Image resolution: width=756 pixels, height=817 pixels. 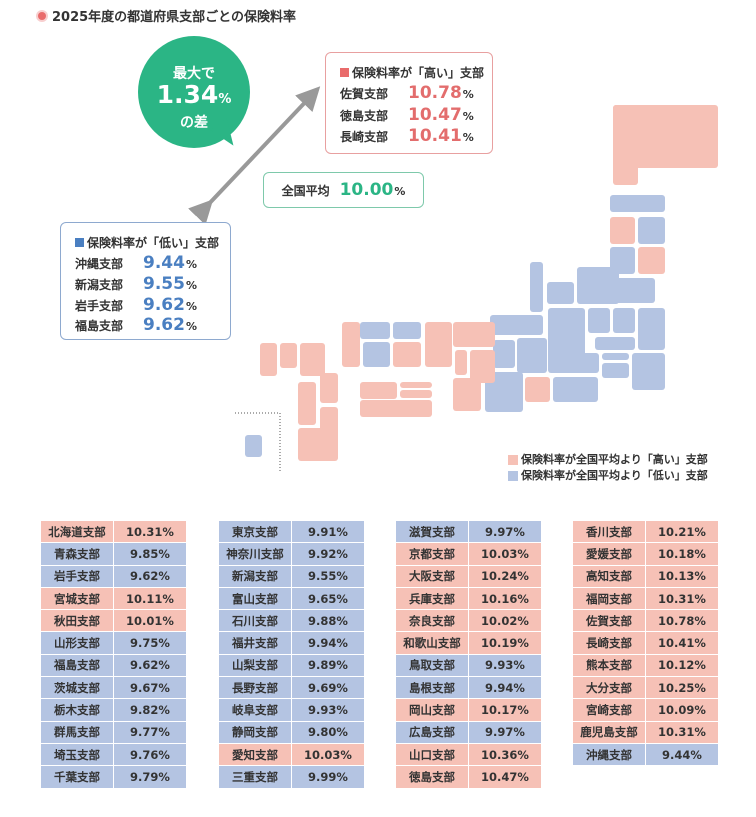 I want to click on table-row: 福井支部 9.94%, so click(x=291, y=643).